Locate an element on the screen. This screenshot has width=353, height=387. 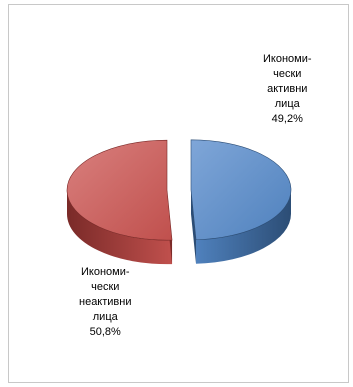
pie-slice-inactive is located at coordinates (119, 202).